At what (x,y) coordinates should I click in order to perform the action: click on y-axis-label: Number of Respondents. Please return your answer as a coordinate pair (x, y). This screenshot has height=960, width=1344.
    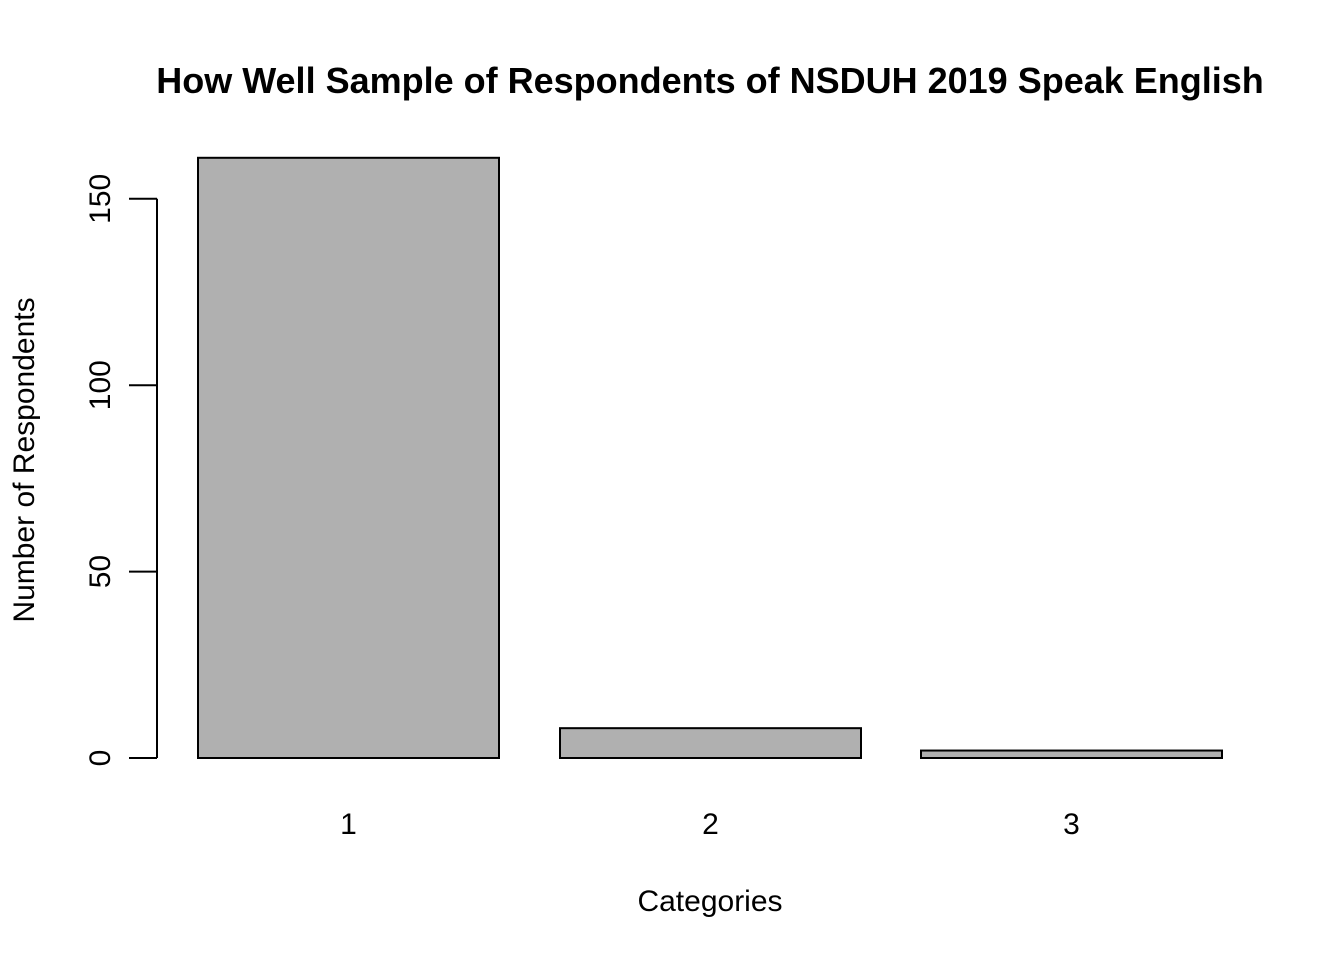
    Looking at the image, I should click on (24, 459).